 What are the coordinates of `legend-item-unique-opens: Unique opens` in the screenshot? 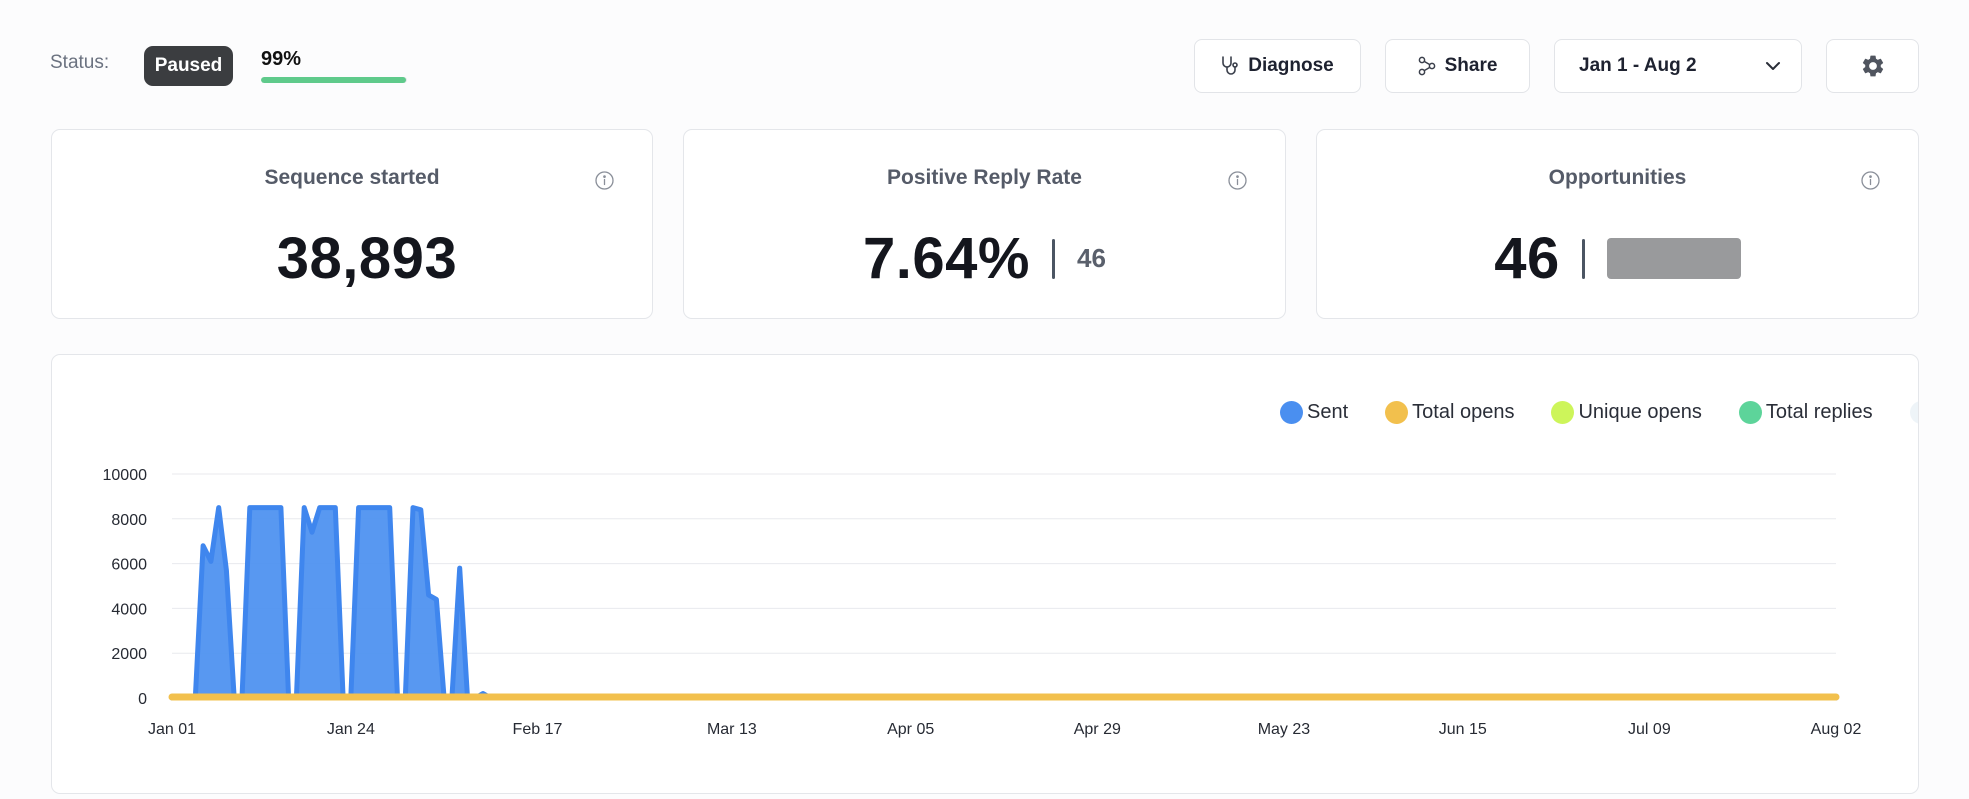 It's located at (1626, 412).